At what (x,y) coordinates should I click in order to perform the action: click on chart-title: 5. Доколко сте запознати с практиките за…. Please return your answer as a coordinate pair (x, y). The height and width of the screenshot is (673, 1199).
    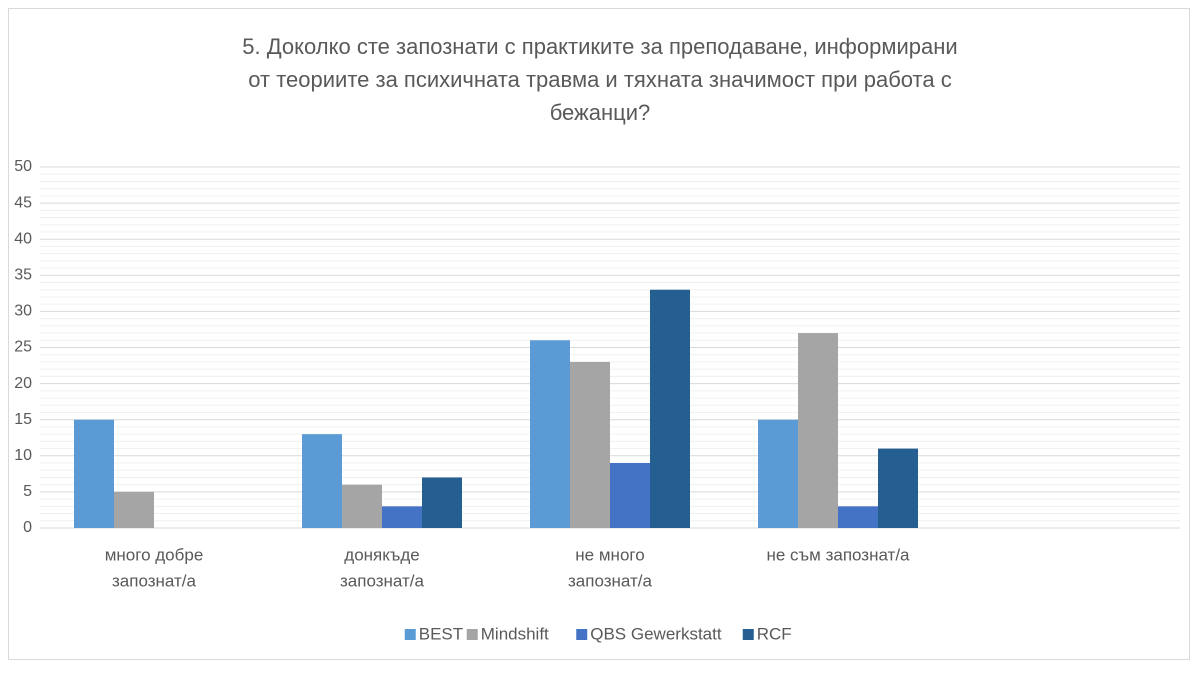
    Looking at the image, I should click on (599, 46).